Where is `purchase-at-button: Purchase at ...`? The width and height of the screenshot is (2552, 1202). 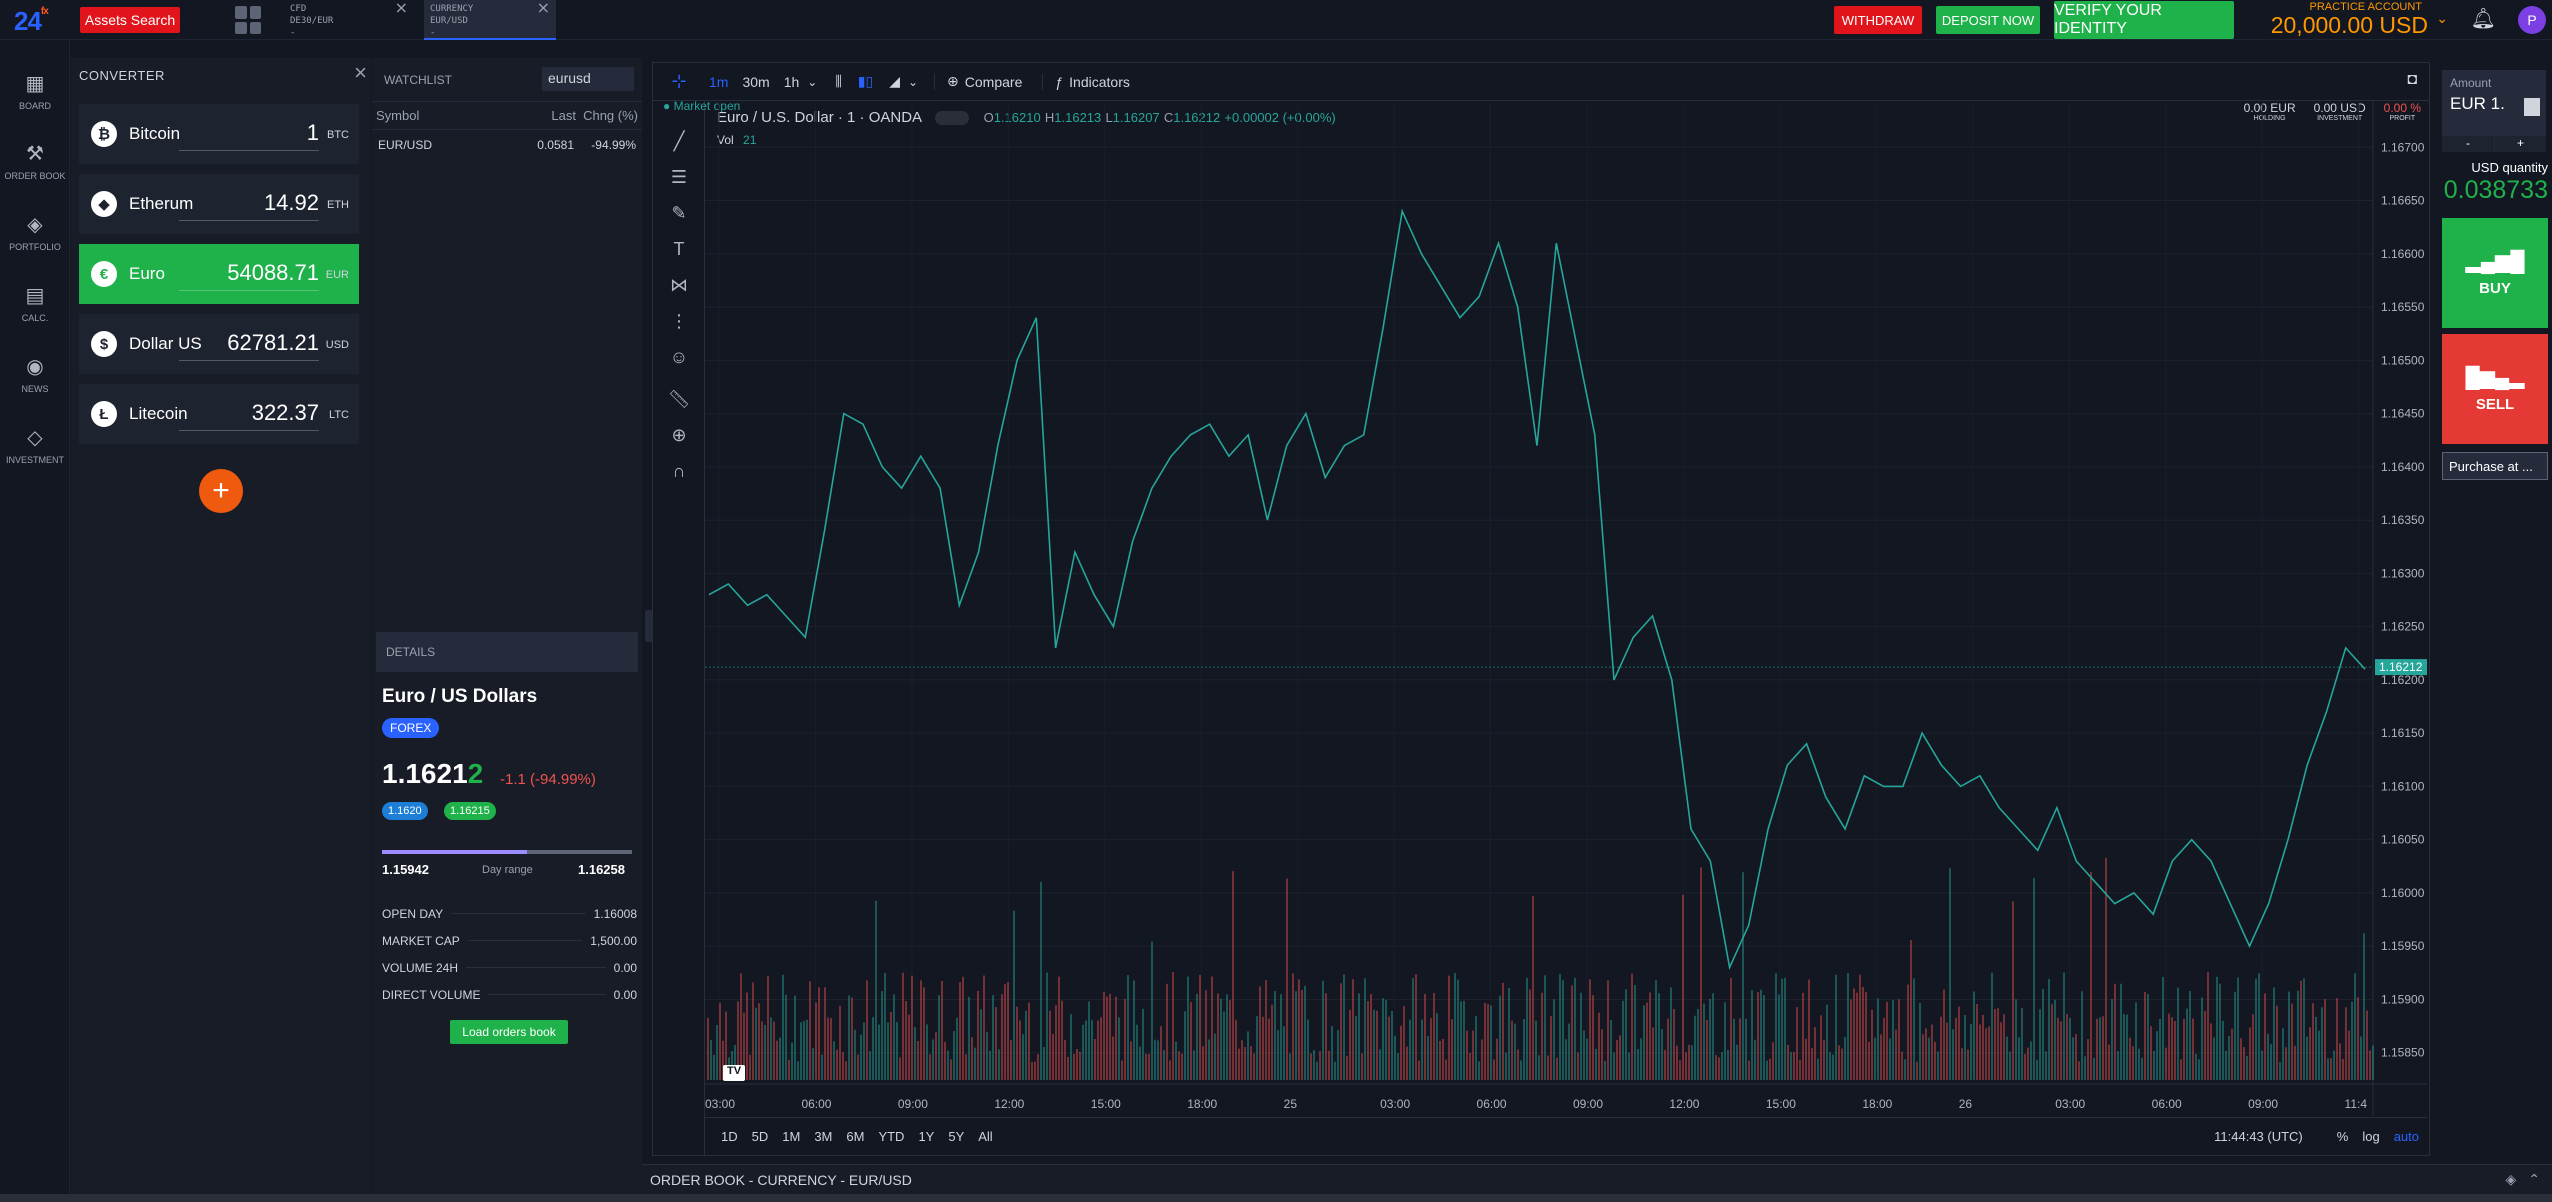
purchase-at-button: Purchase at ... is located at coordinates (2495, 466).